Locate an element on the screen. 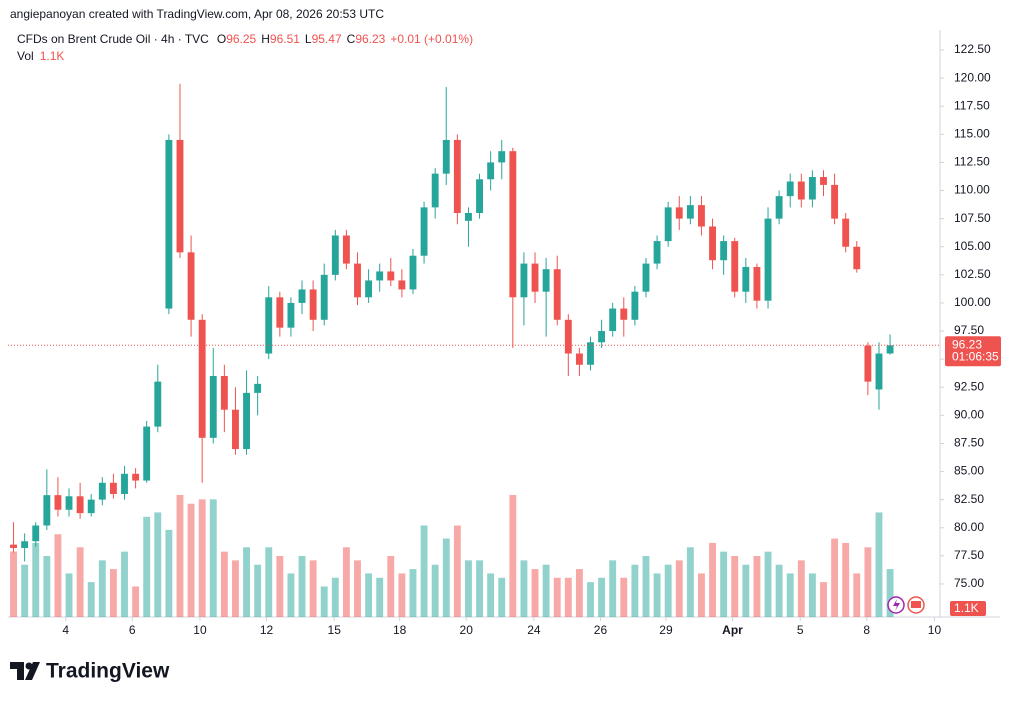 The width and height of the screenshot is (1024, 704). legend-volume-value: 1.1K is located at coordinates (52, 56).